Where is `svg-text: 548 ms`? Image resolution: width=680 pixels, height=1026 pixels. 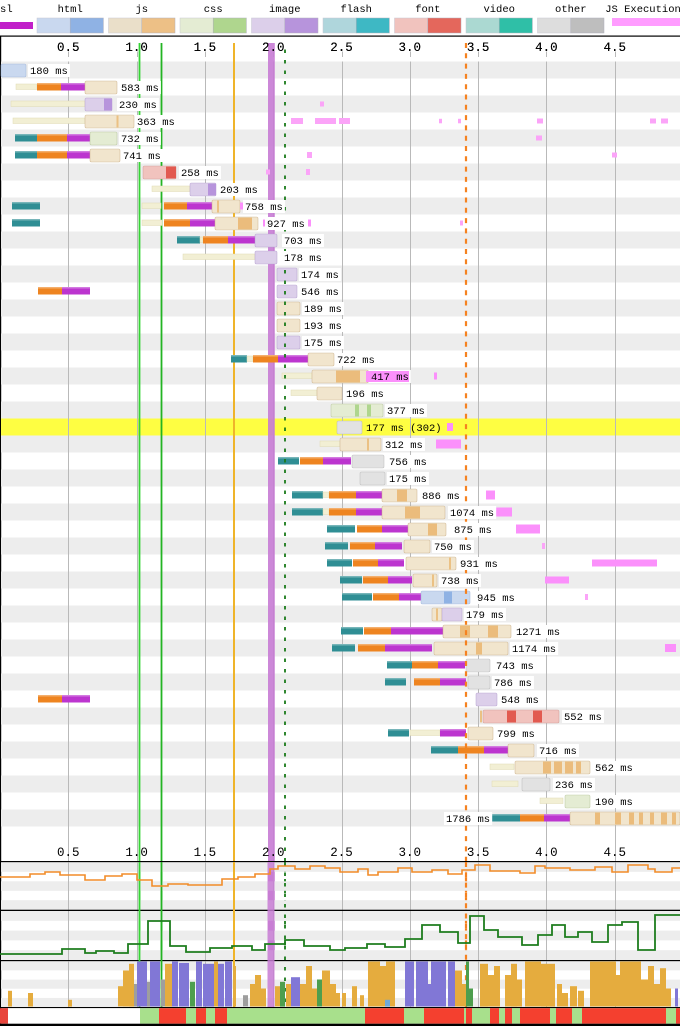 svg-text: 548 ms is located at coordinates (520, 701).